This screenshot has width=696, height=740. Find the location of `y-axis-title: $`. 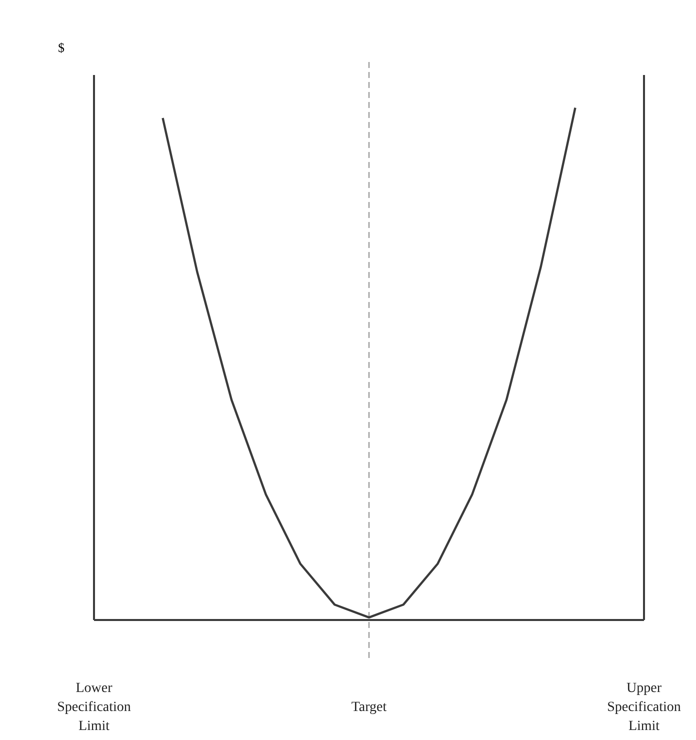

y-axis-title: $ is located at coordinates (61, 47).